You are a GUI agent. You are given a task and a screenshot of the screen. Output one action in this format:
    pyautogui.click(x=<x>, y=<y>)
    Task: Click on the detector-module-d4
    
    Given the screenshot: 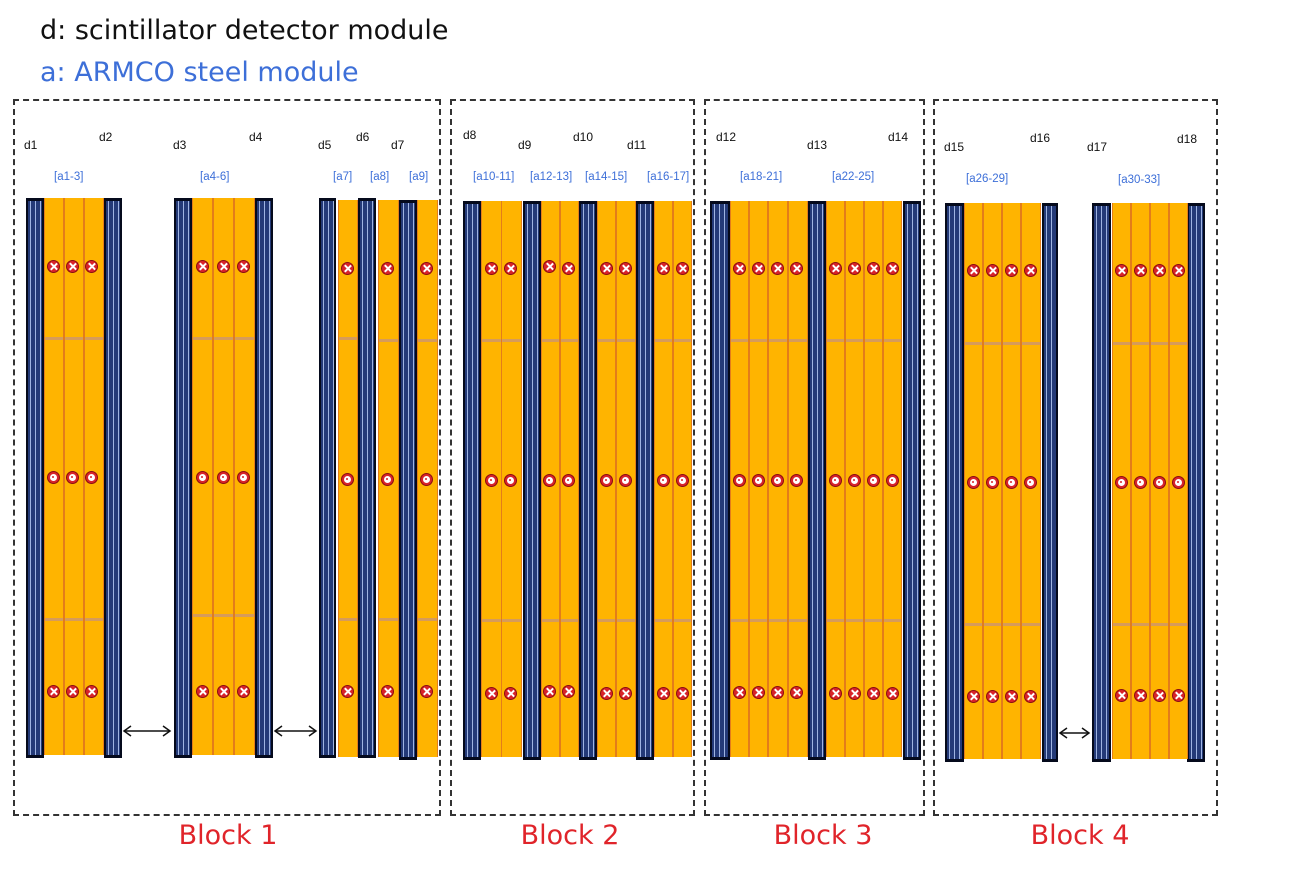 What is the action you would take?
    pyautogui.click(x=264, y=478)
    